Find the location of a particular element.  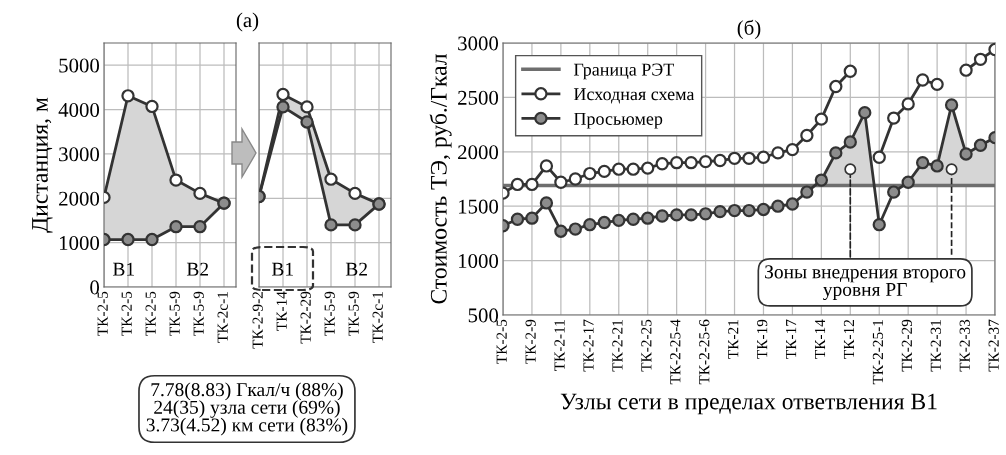

annotation: Зоны внедрения второго уровня РГ is located at coordinates (865, 283).